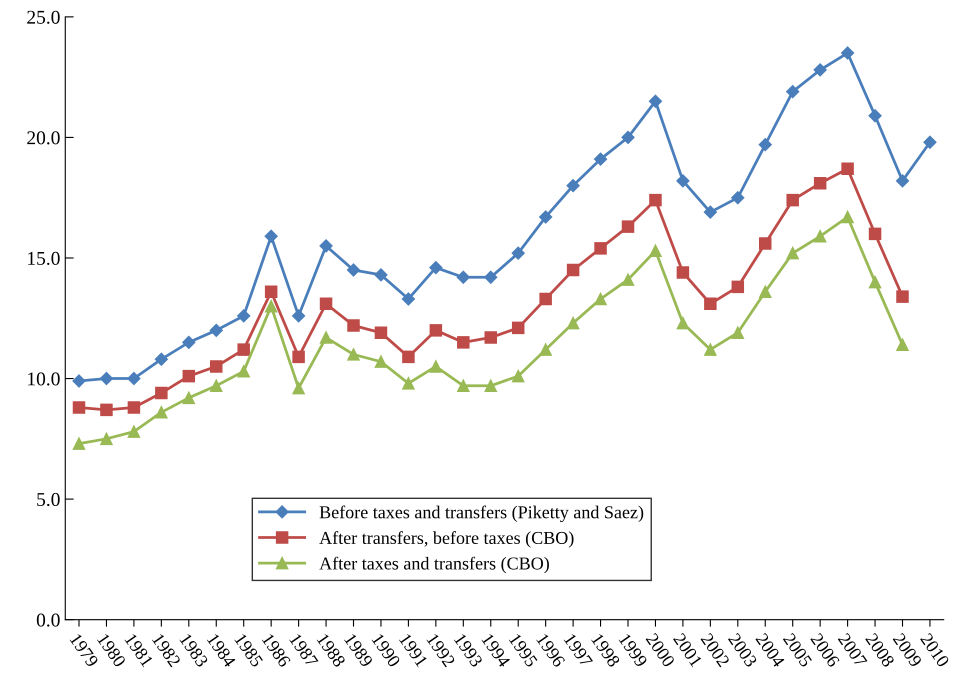 This screenshot has height=675, width=960. I want to click on y-tick-label: 25.0, so click(43, 17).